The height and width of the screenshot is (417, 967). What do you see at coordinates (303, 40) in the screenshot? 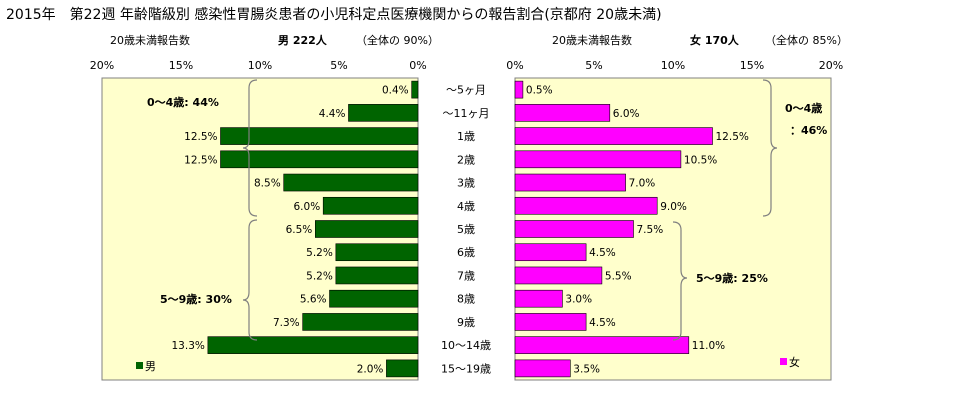
I see `male-header-main: 男 222人` at bounding box center [303, 40].